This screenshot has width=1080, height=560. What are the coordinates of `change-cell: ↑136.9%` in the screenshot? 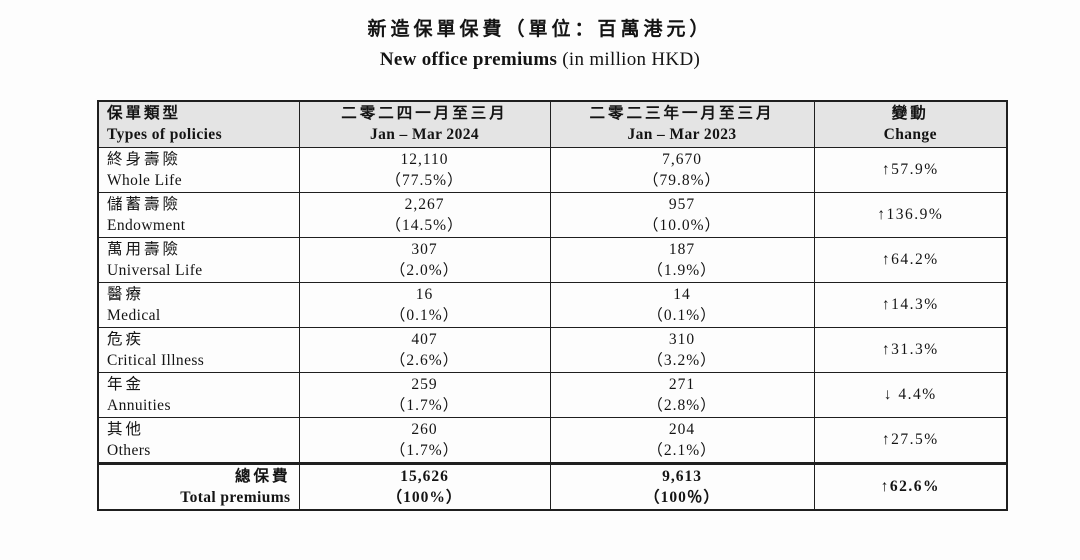 It's located at (910, 214).